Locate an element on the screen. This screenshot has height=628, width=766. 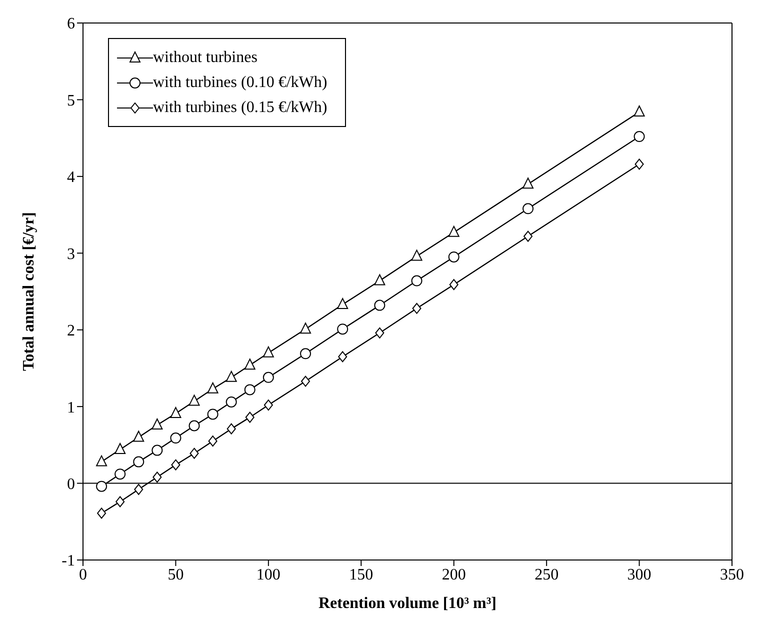
x-tick-label: 200 is located at coordinates (454, 575).